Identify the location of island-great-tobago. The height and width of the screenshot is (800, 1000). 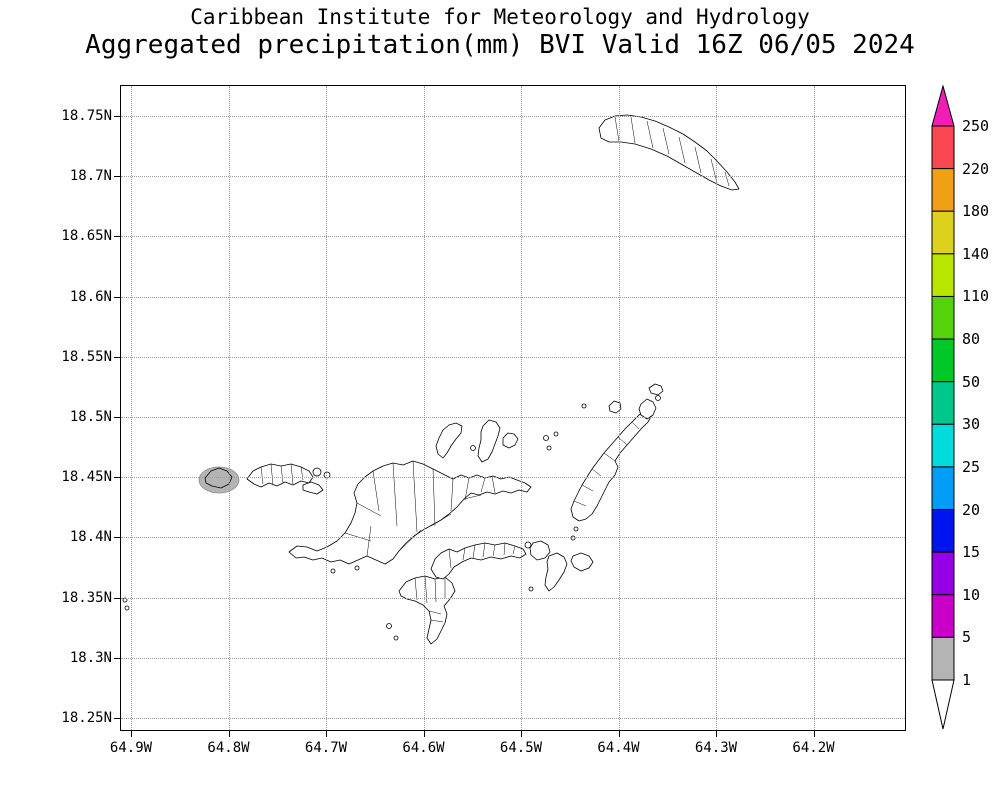
(218, 478).